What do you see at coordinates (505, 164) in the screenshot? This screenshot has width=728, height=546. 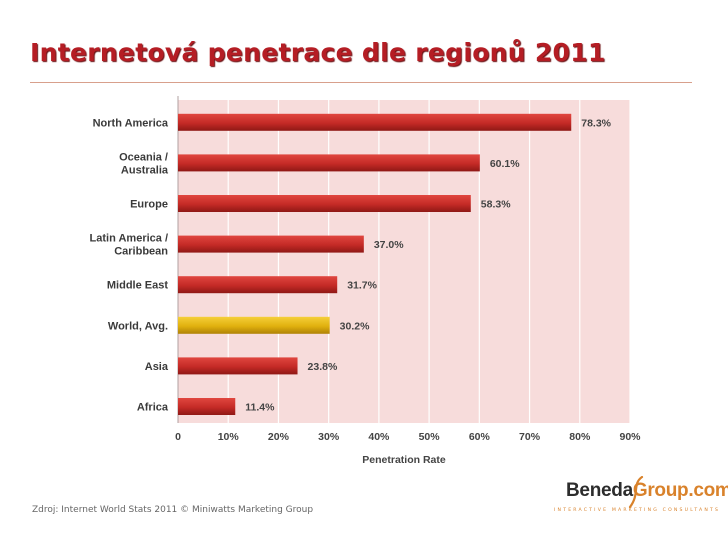 I see `data-label: 60.1%` at bounding box center [505, 164].